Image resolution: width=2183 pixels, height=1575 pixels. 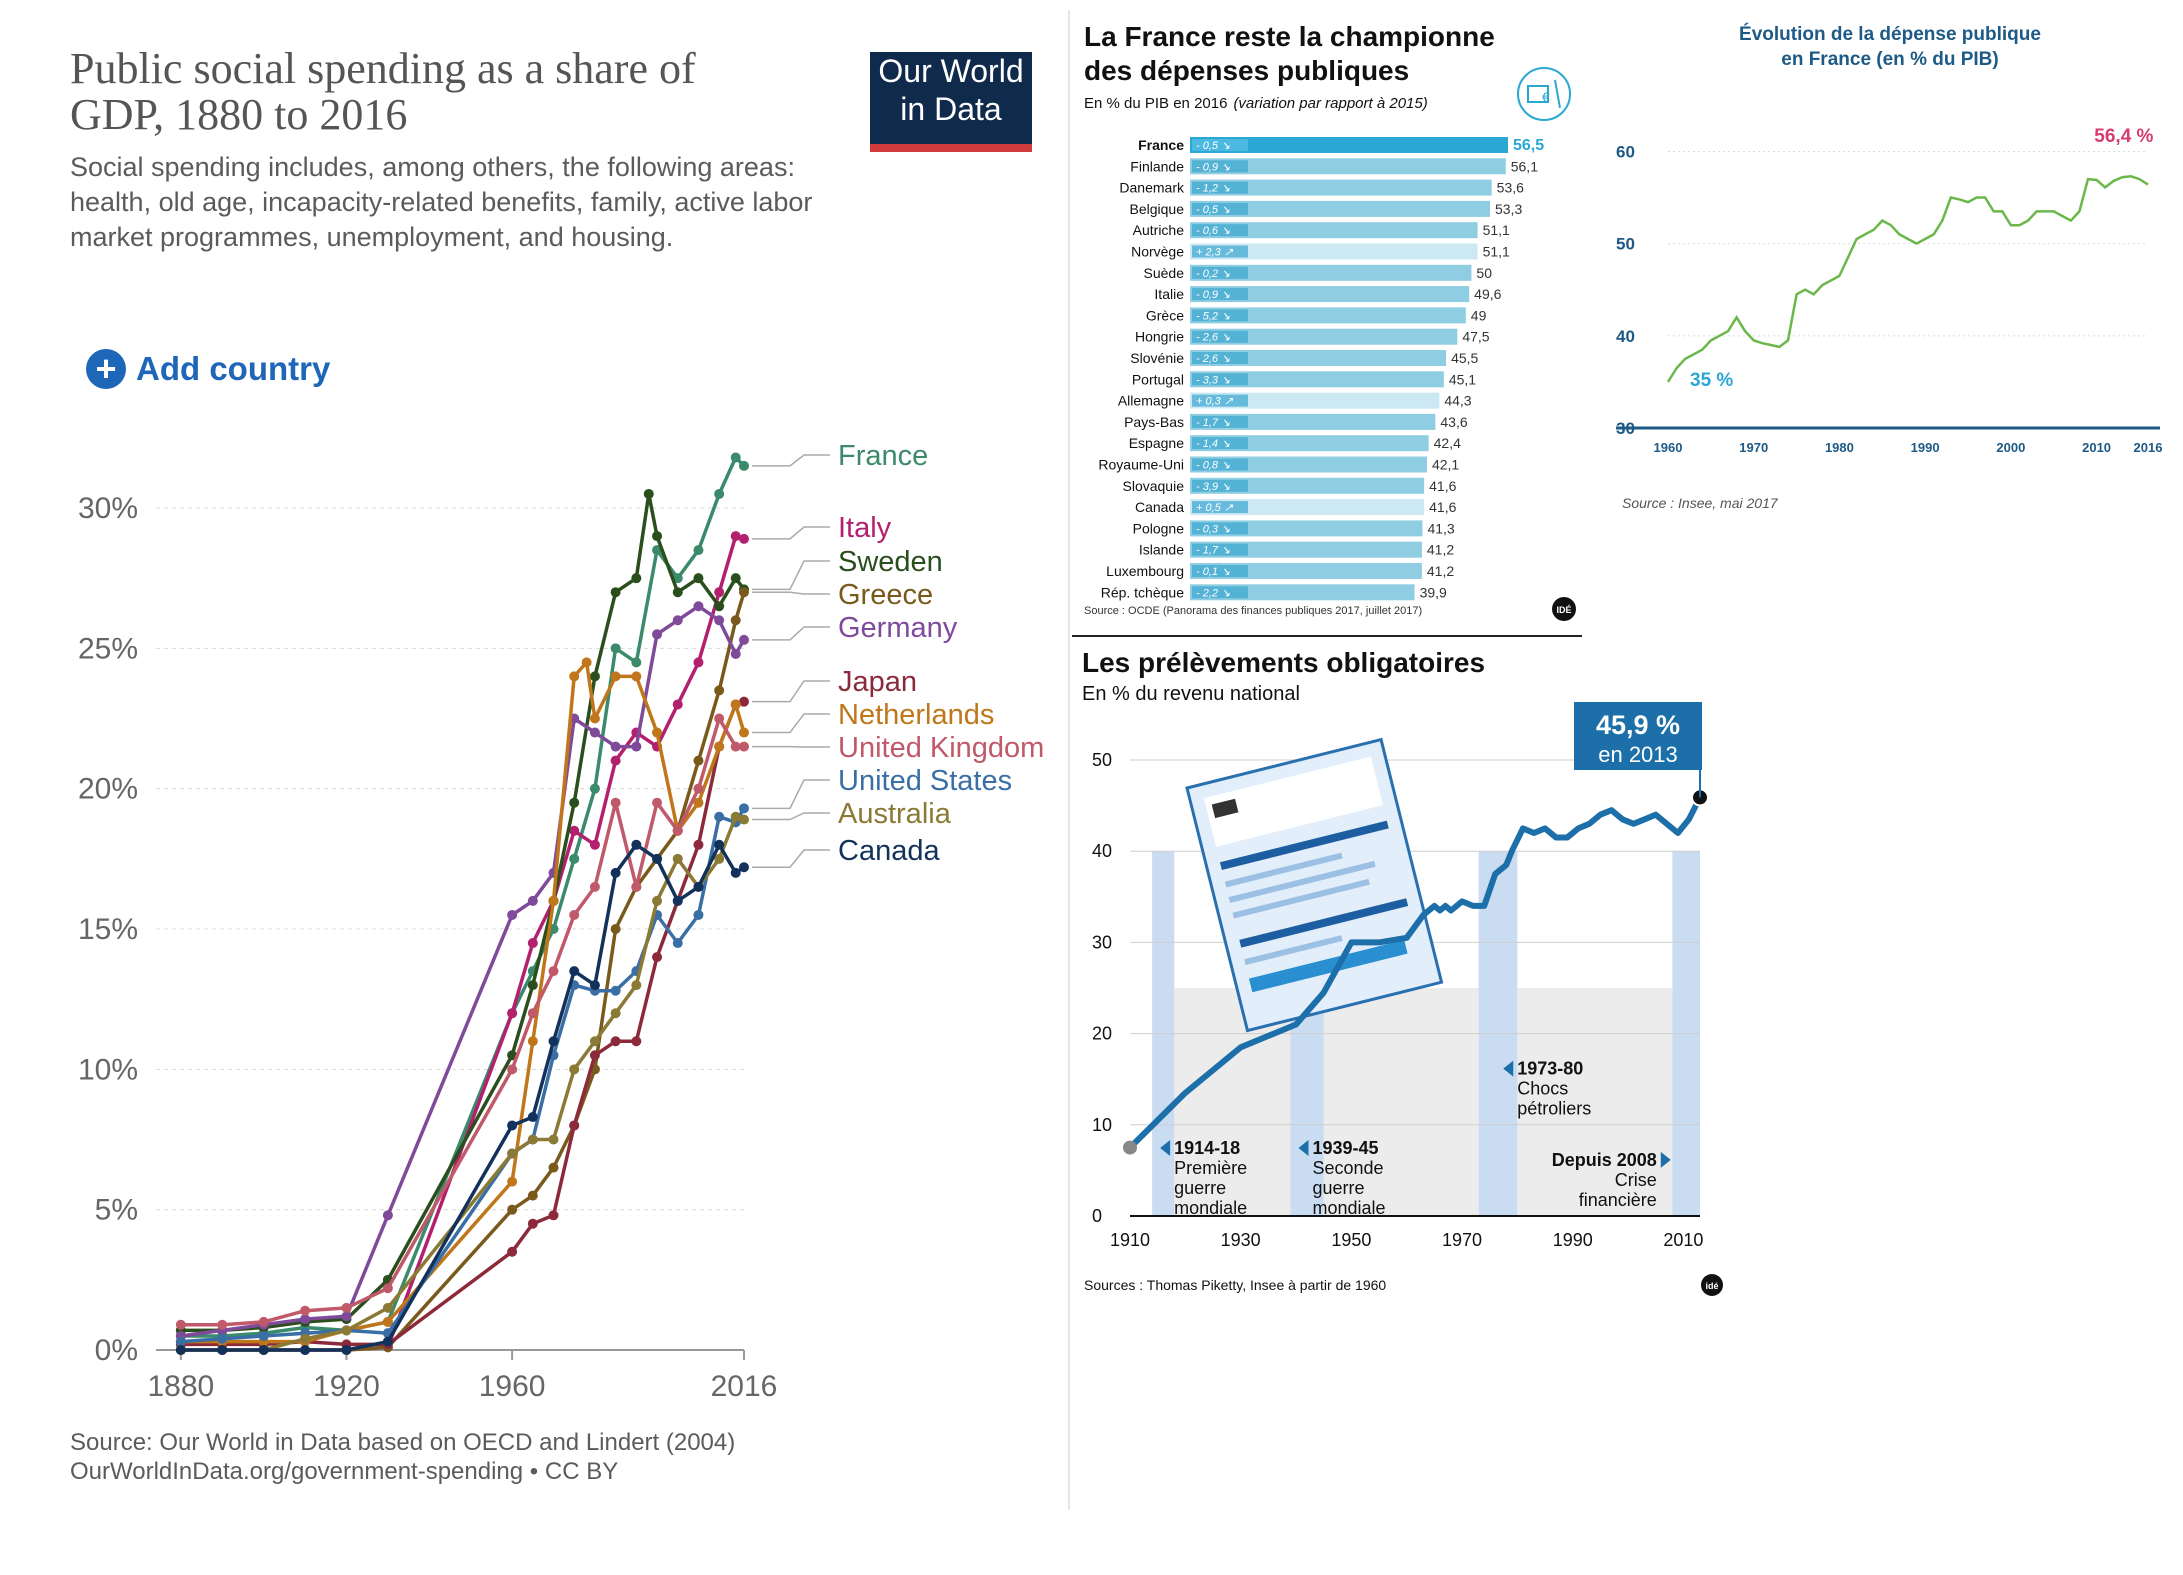 What do you see at coordinates (1154, 486) in the screenshot?
I see `country-label: Slovaquie` at bounding box center [1154, 486].